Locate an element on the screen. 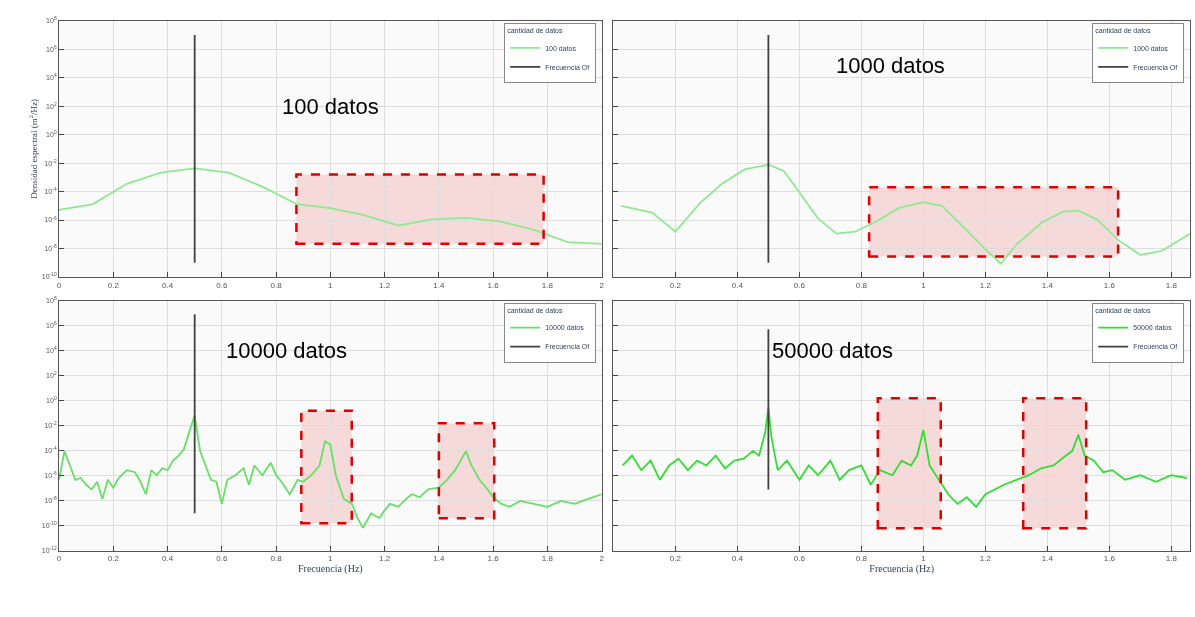 The width and height of the screenshot is (1195, 617). annotation: 50000 datos is located at coordinates (833, 350).